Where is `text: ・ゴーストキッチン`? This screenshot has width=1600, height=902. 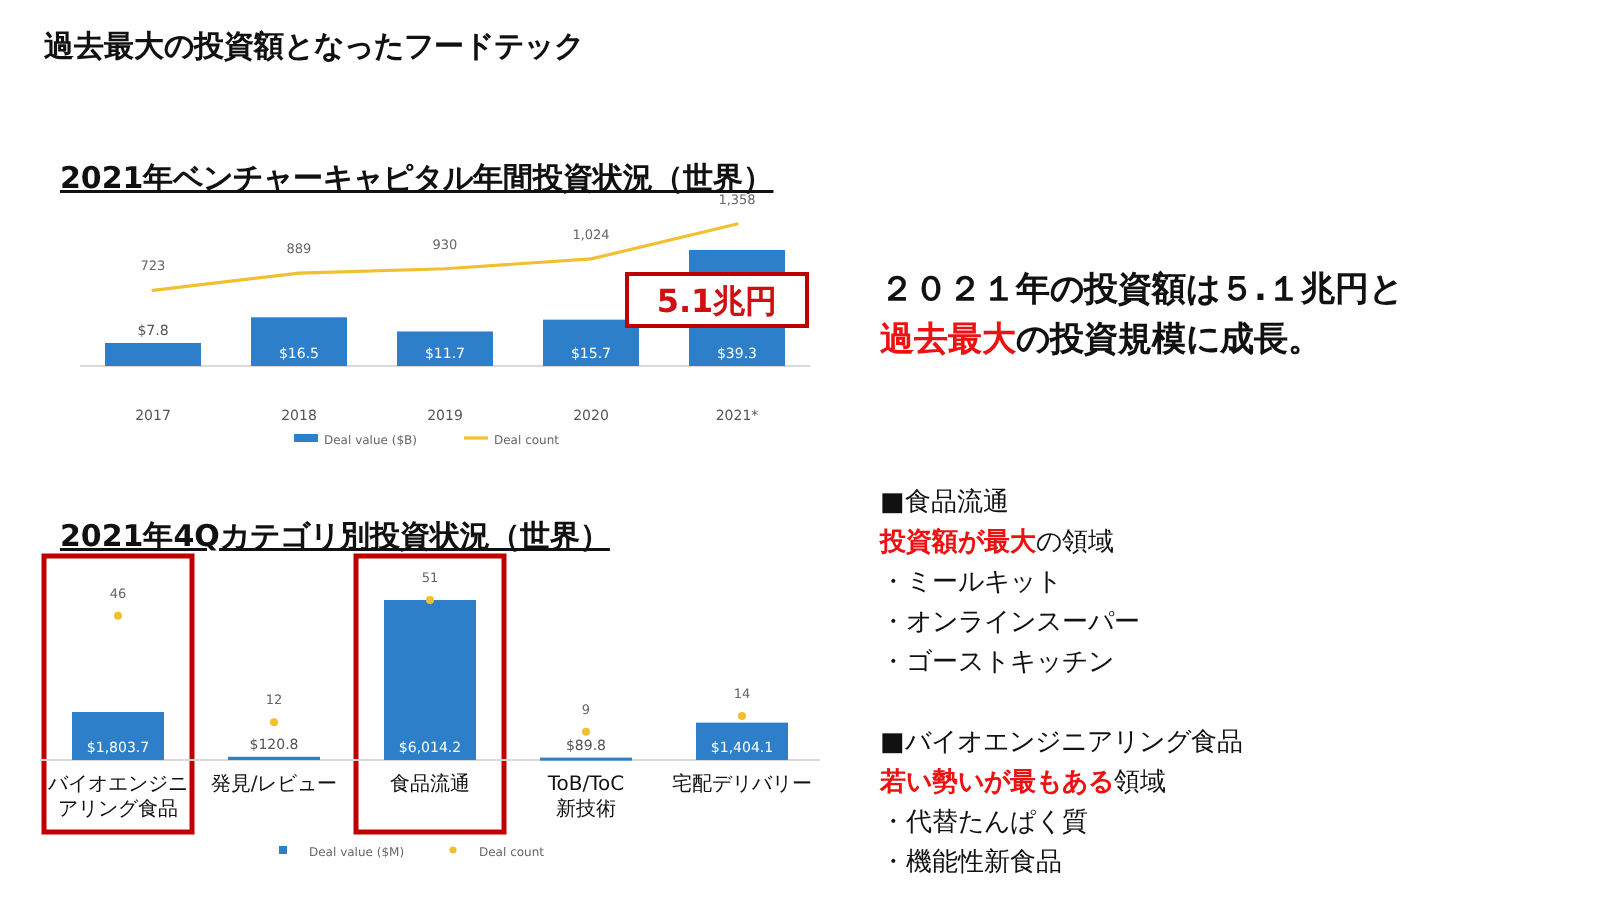 text: ・ゴーストキッチン is located at coordinates (997, 663).